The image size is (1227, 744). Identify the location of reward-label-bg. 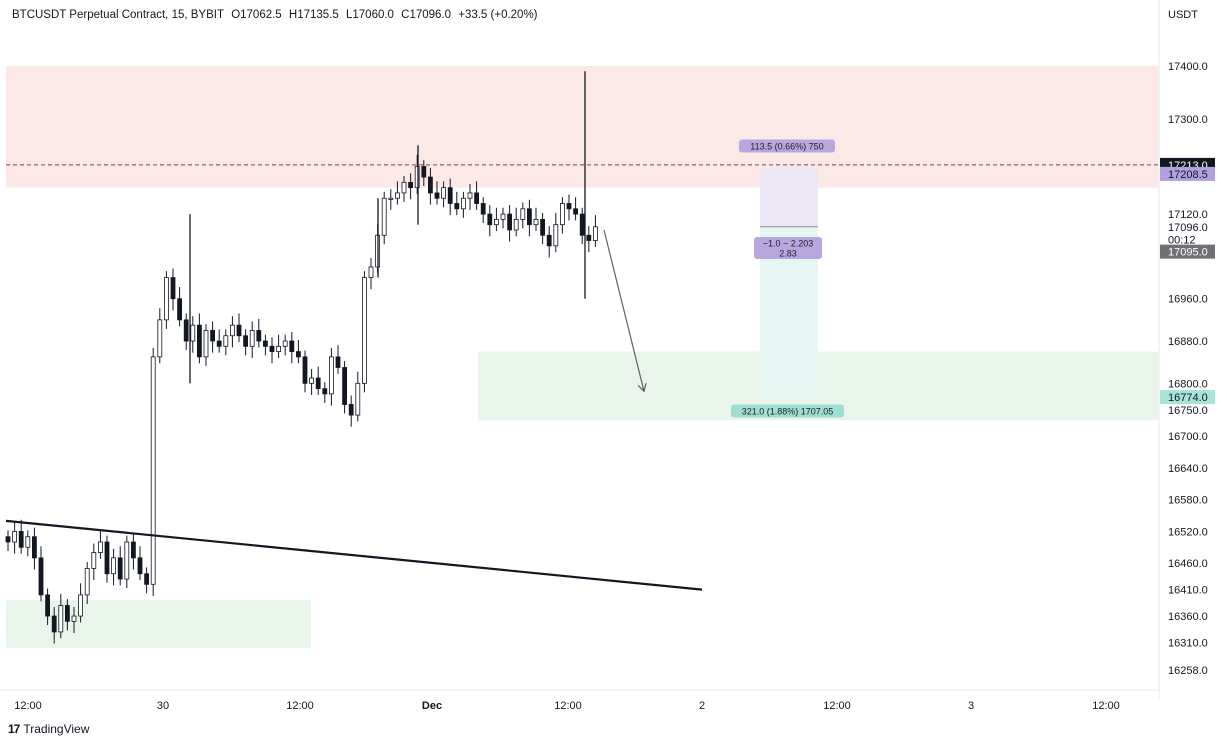
(787, 411).